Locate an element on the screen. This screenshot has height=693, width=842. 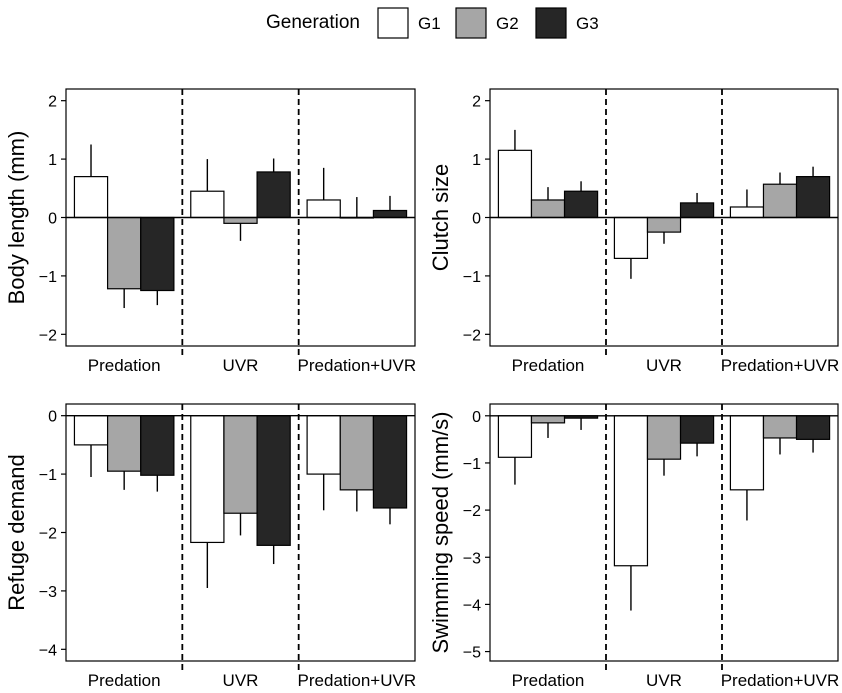
y-axis-title: Refuge demand is located at coordinates (16, 532).